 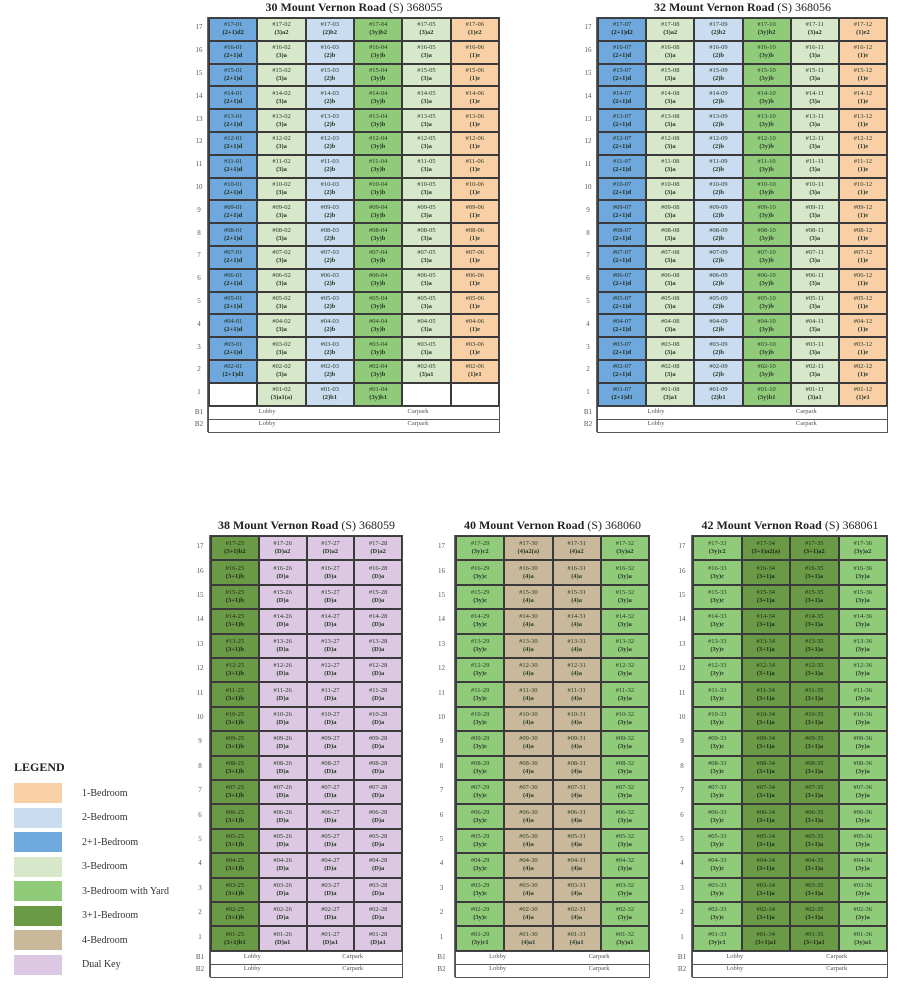 What do you see at coordinates (474, 29) in the screenshot?
I see `unit-cell: #17-06 (1)e2` at bounding box center [474, 29].